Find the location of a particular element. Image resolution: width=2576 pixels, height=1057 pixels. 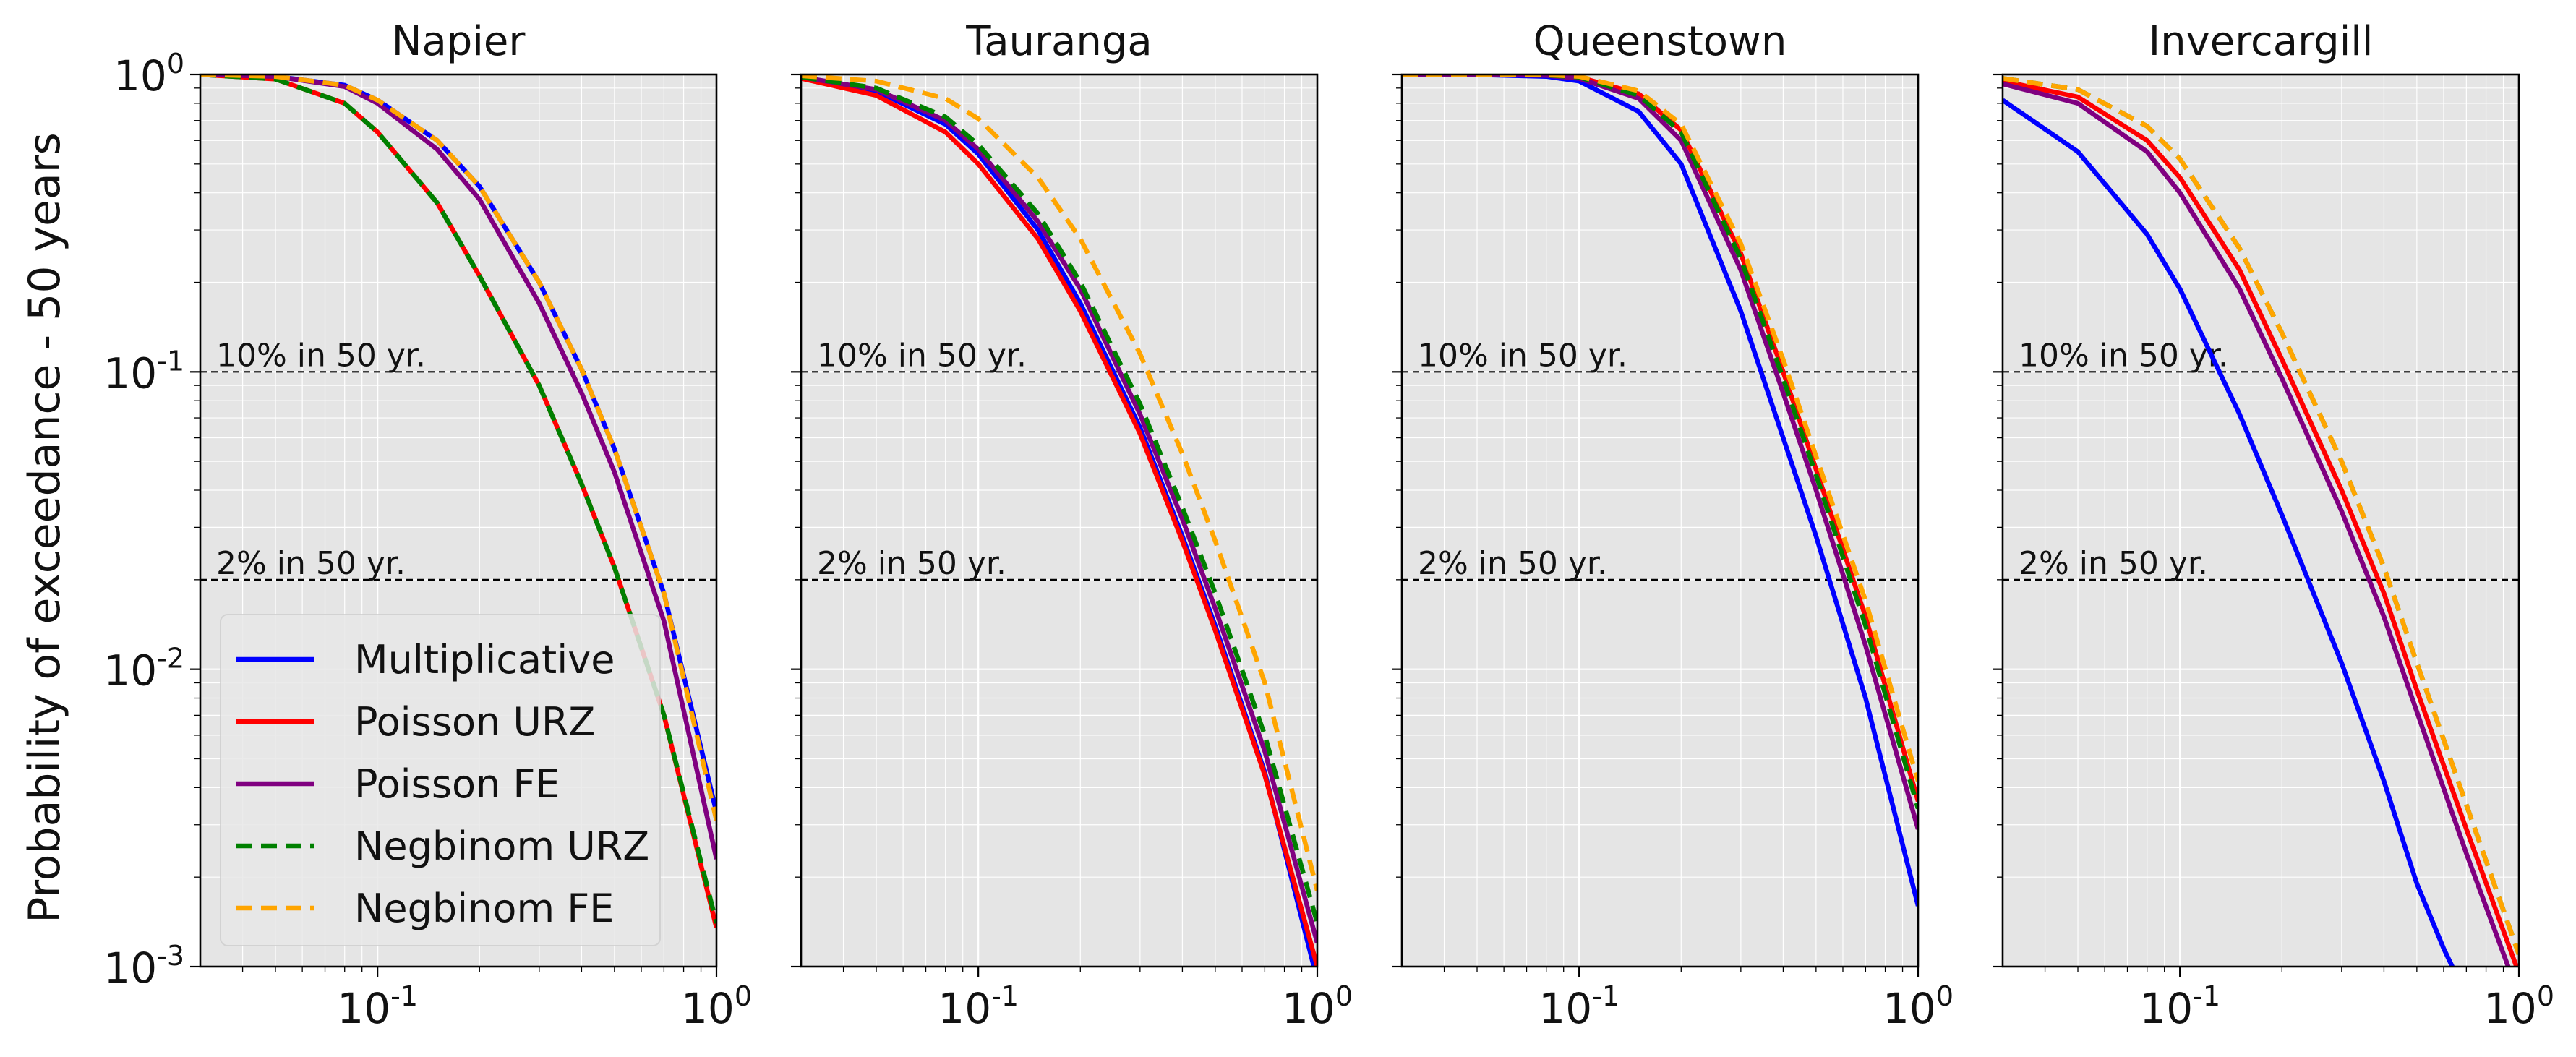

y-tick-label: 10⁻³ is located at coordinates (144, 966).